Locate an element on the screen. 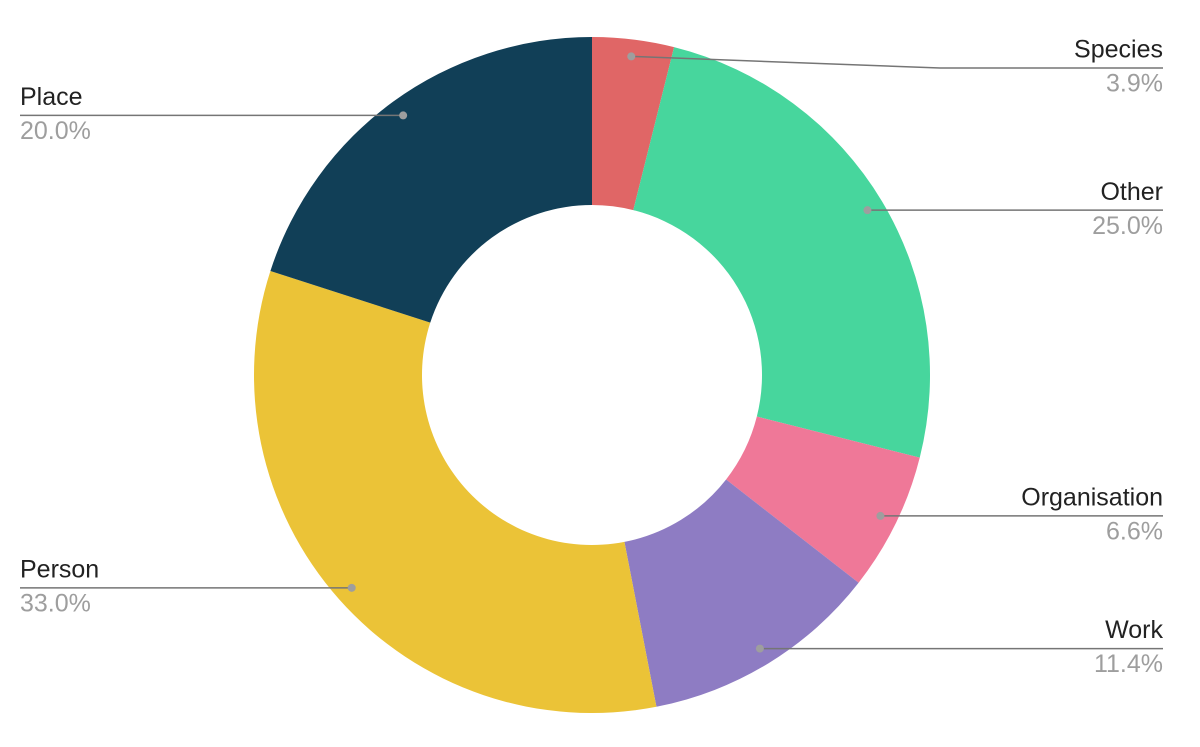  slice-label: Species is located at coordinates (1118, 50).